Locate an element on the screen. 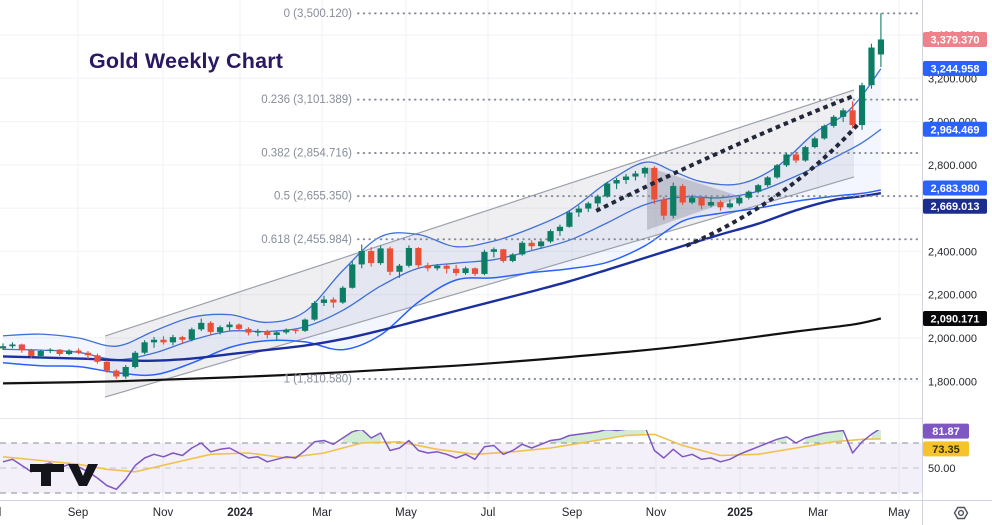  price-tick-label: 2,000.000 is located at coordinates (952, 339).